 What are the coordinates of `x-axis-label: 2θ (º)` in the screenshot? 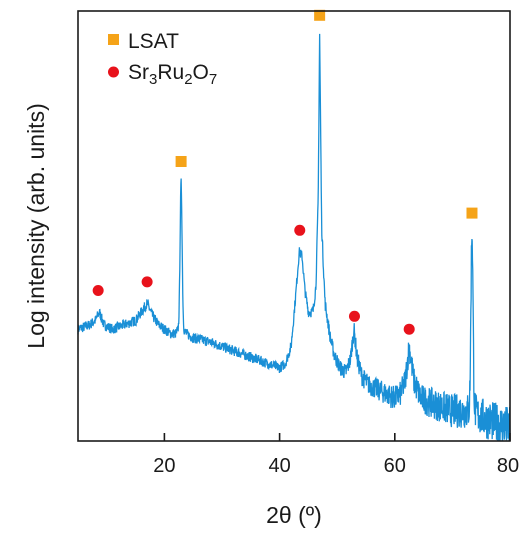 It's located at (294, 515).